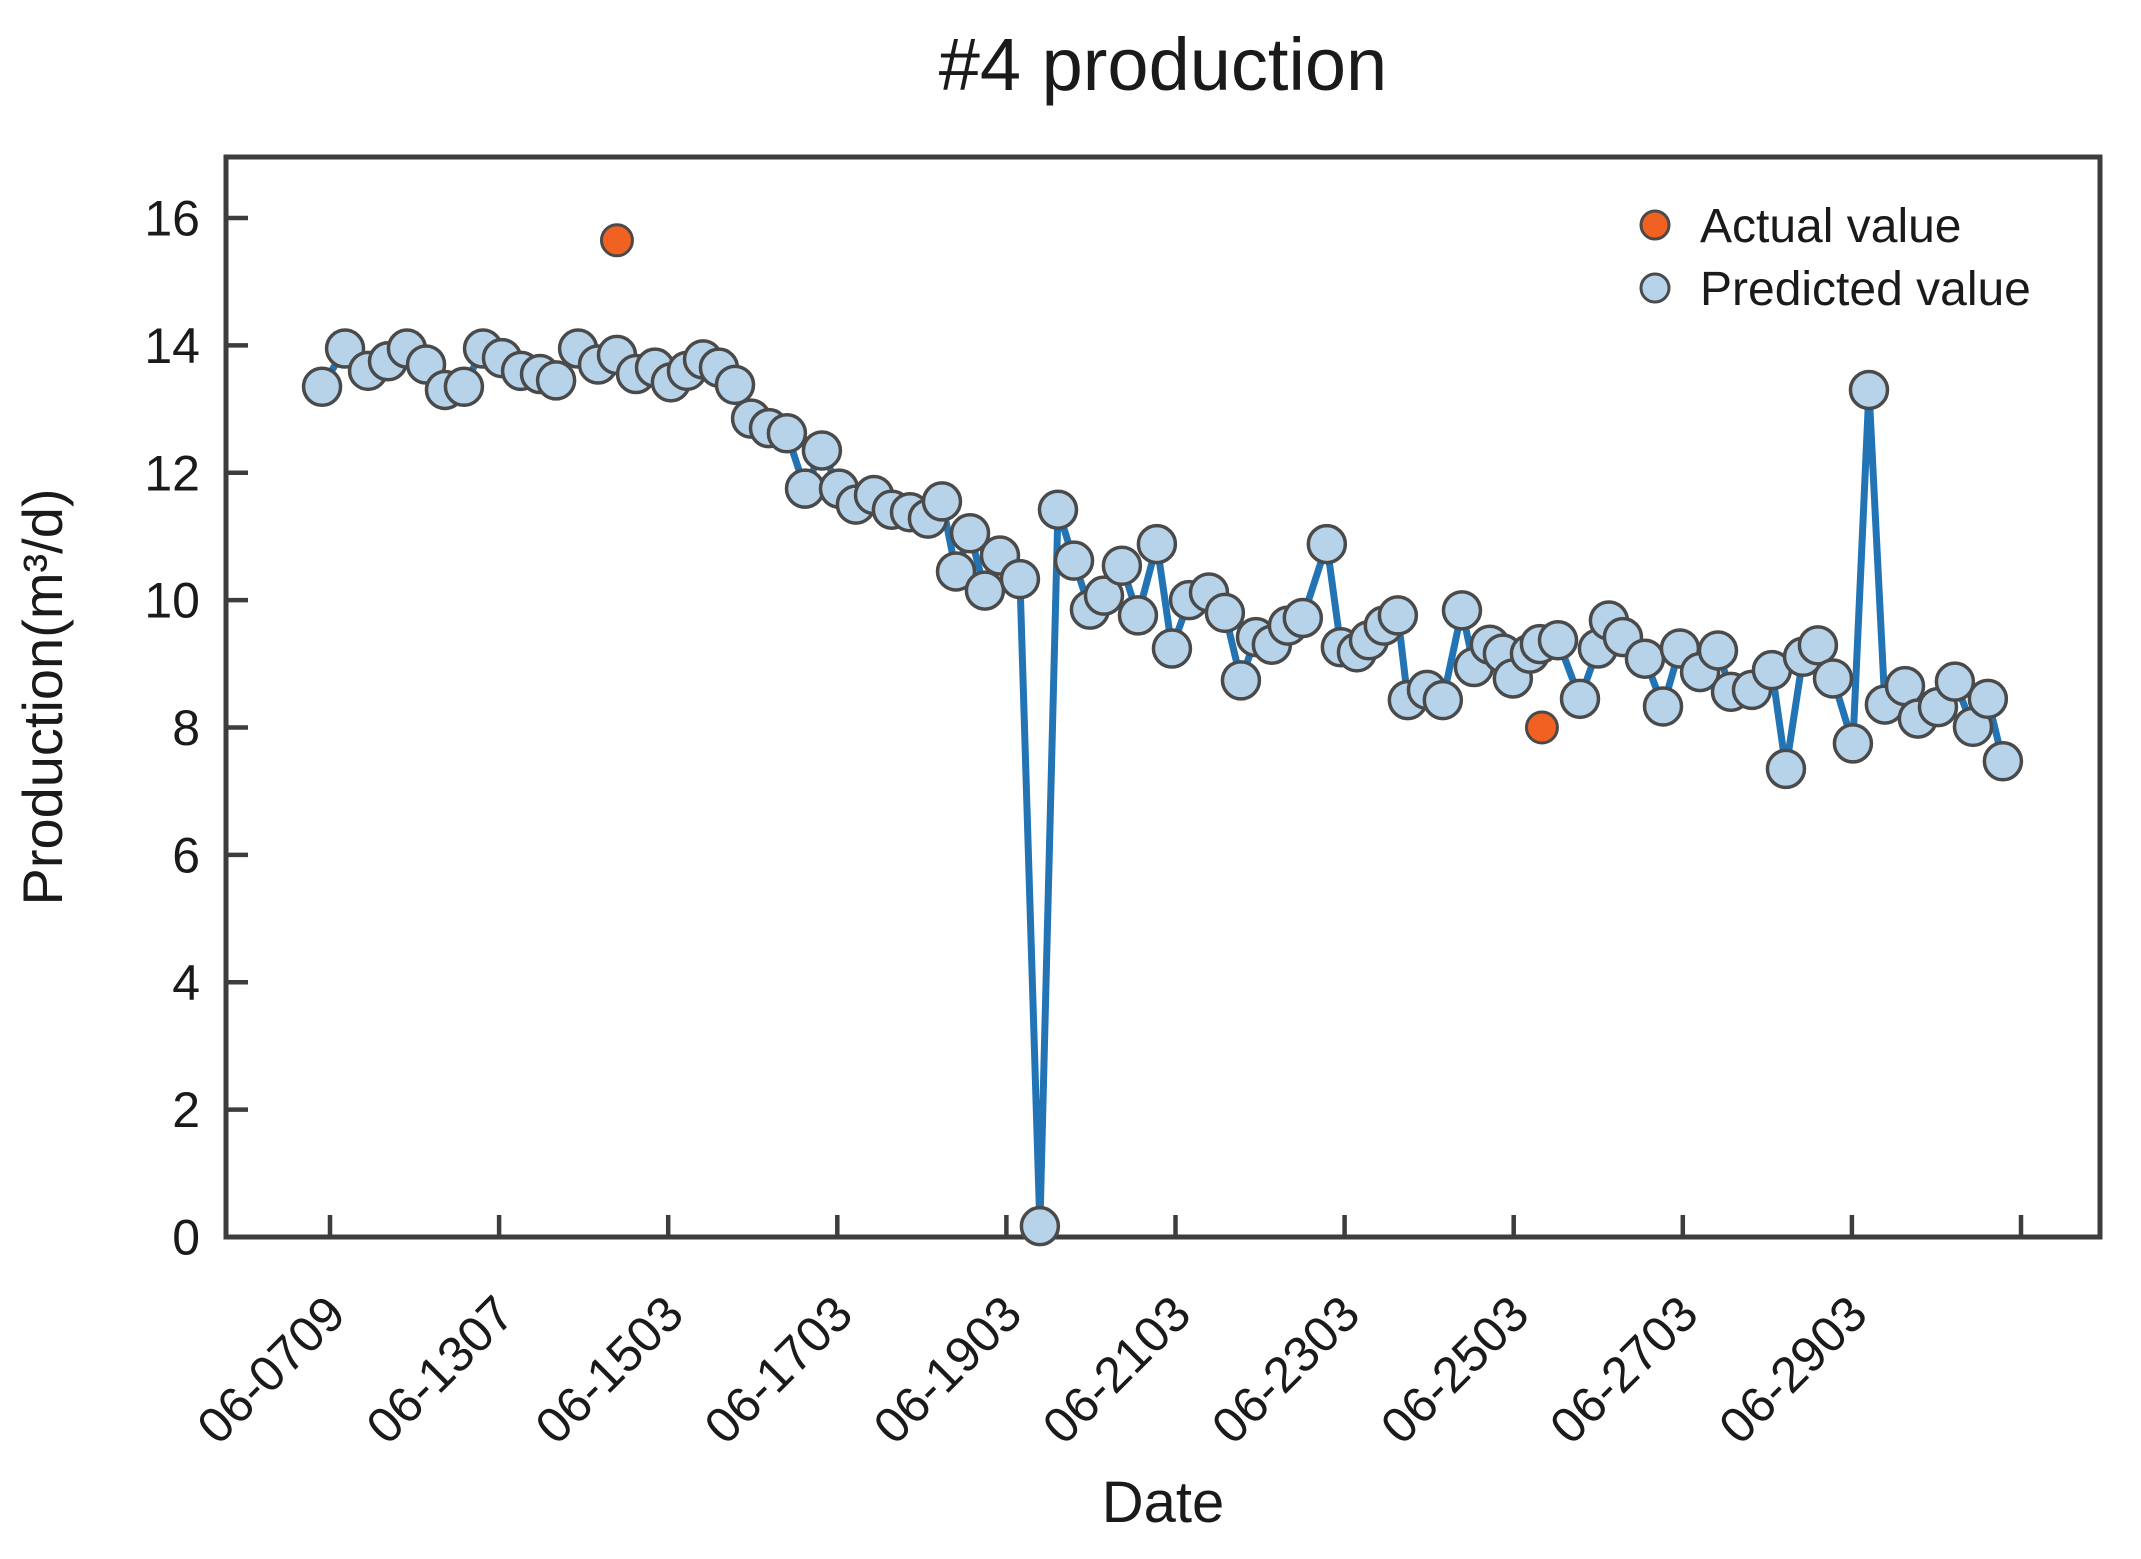 The height and width of the screenshot is (1559, 2141). Describe the element at coordinates (186, 1110) in the screenshot. I see `y-tick-label: 2` at that location.